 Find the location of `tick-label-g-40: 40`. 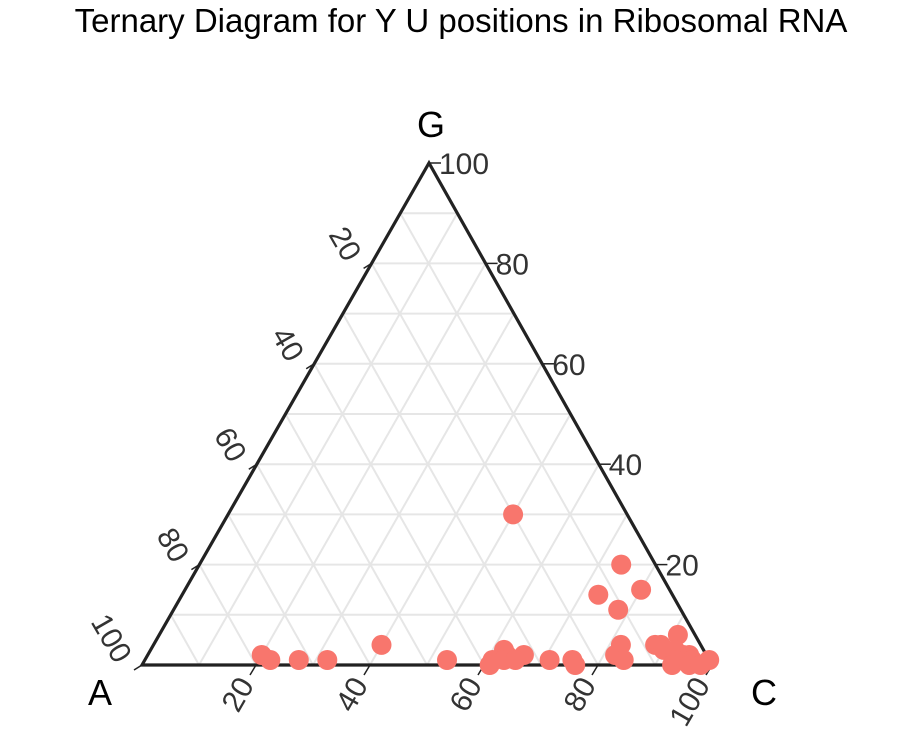

tick-label-g-40: 40 is located at coordinates (625, 465).